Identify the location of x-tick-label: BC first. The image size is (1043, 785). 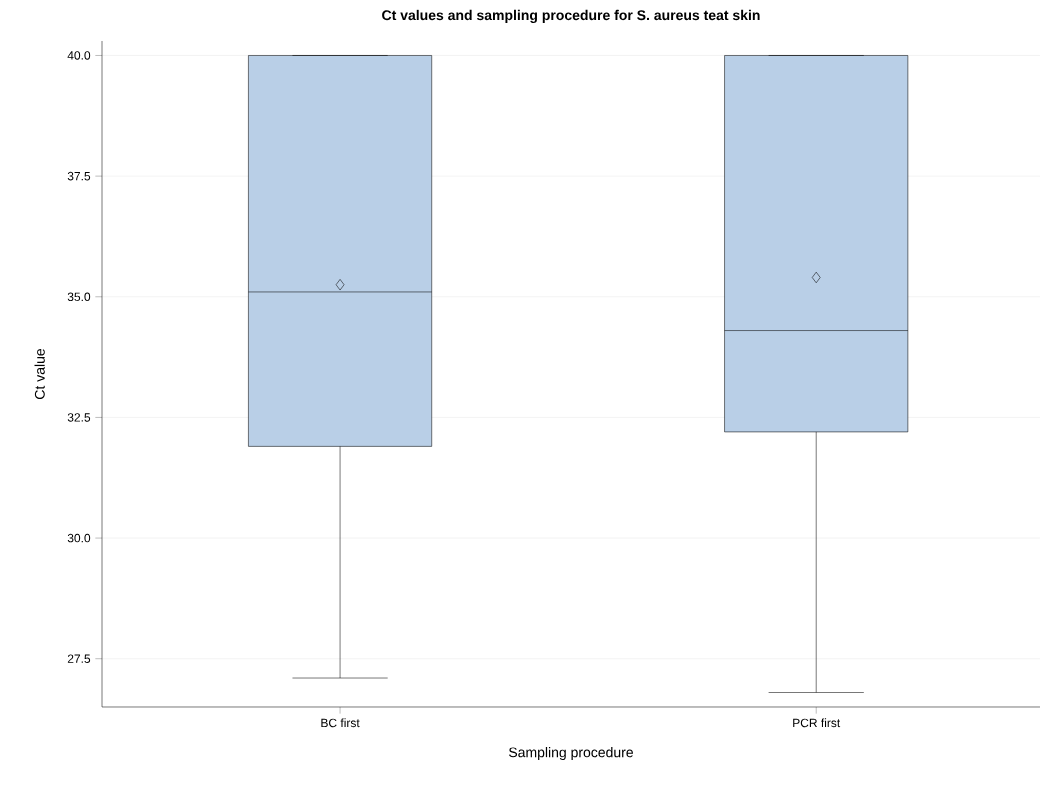
(340, 723).